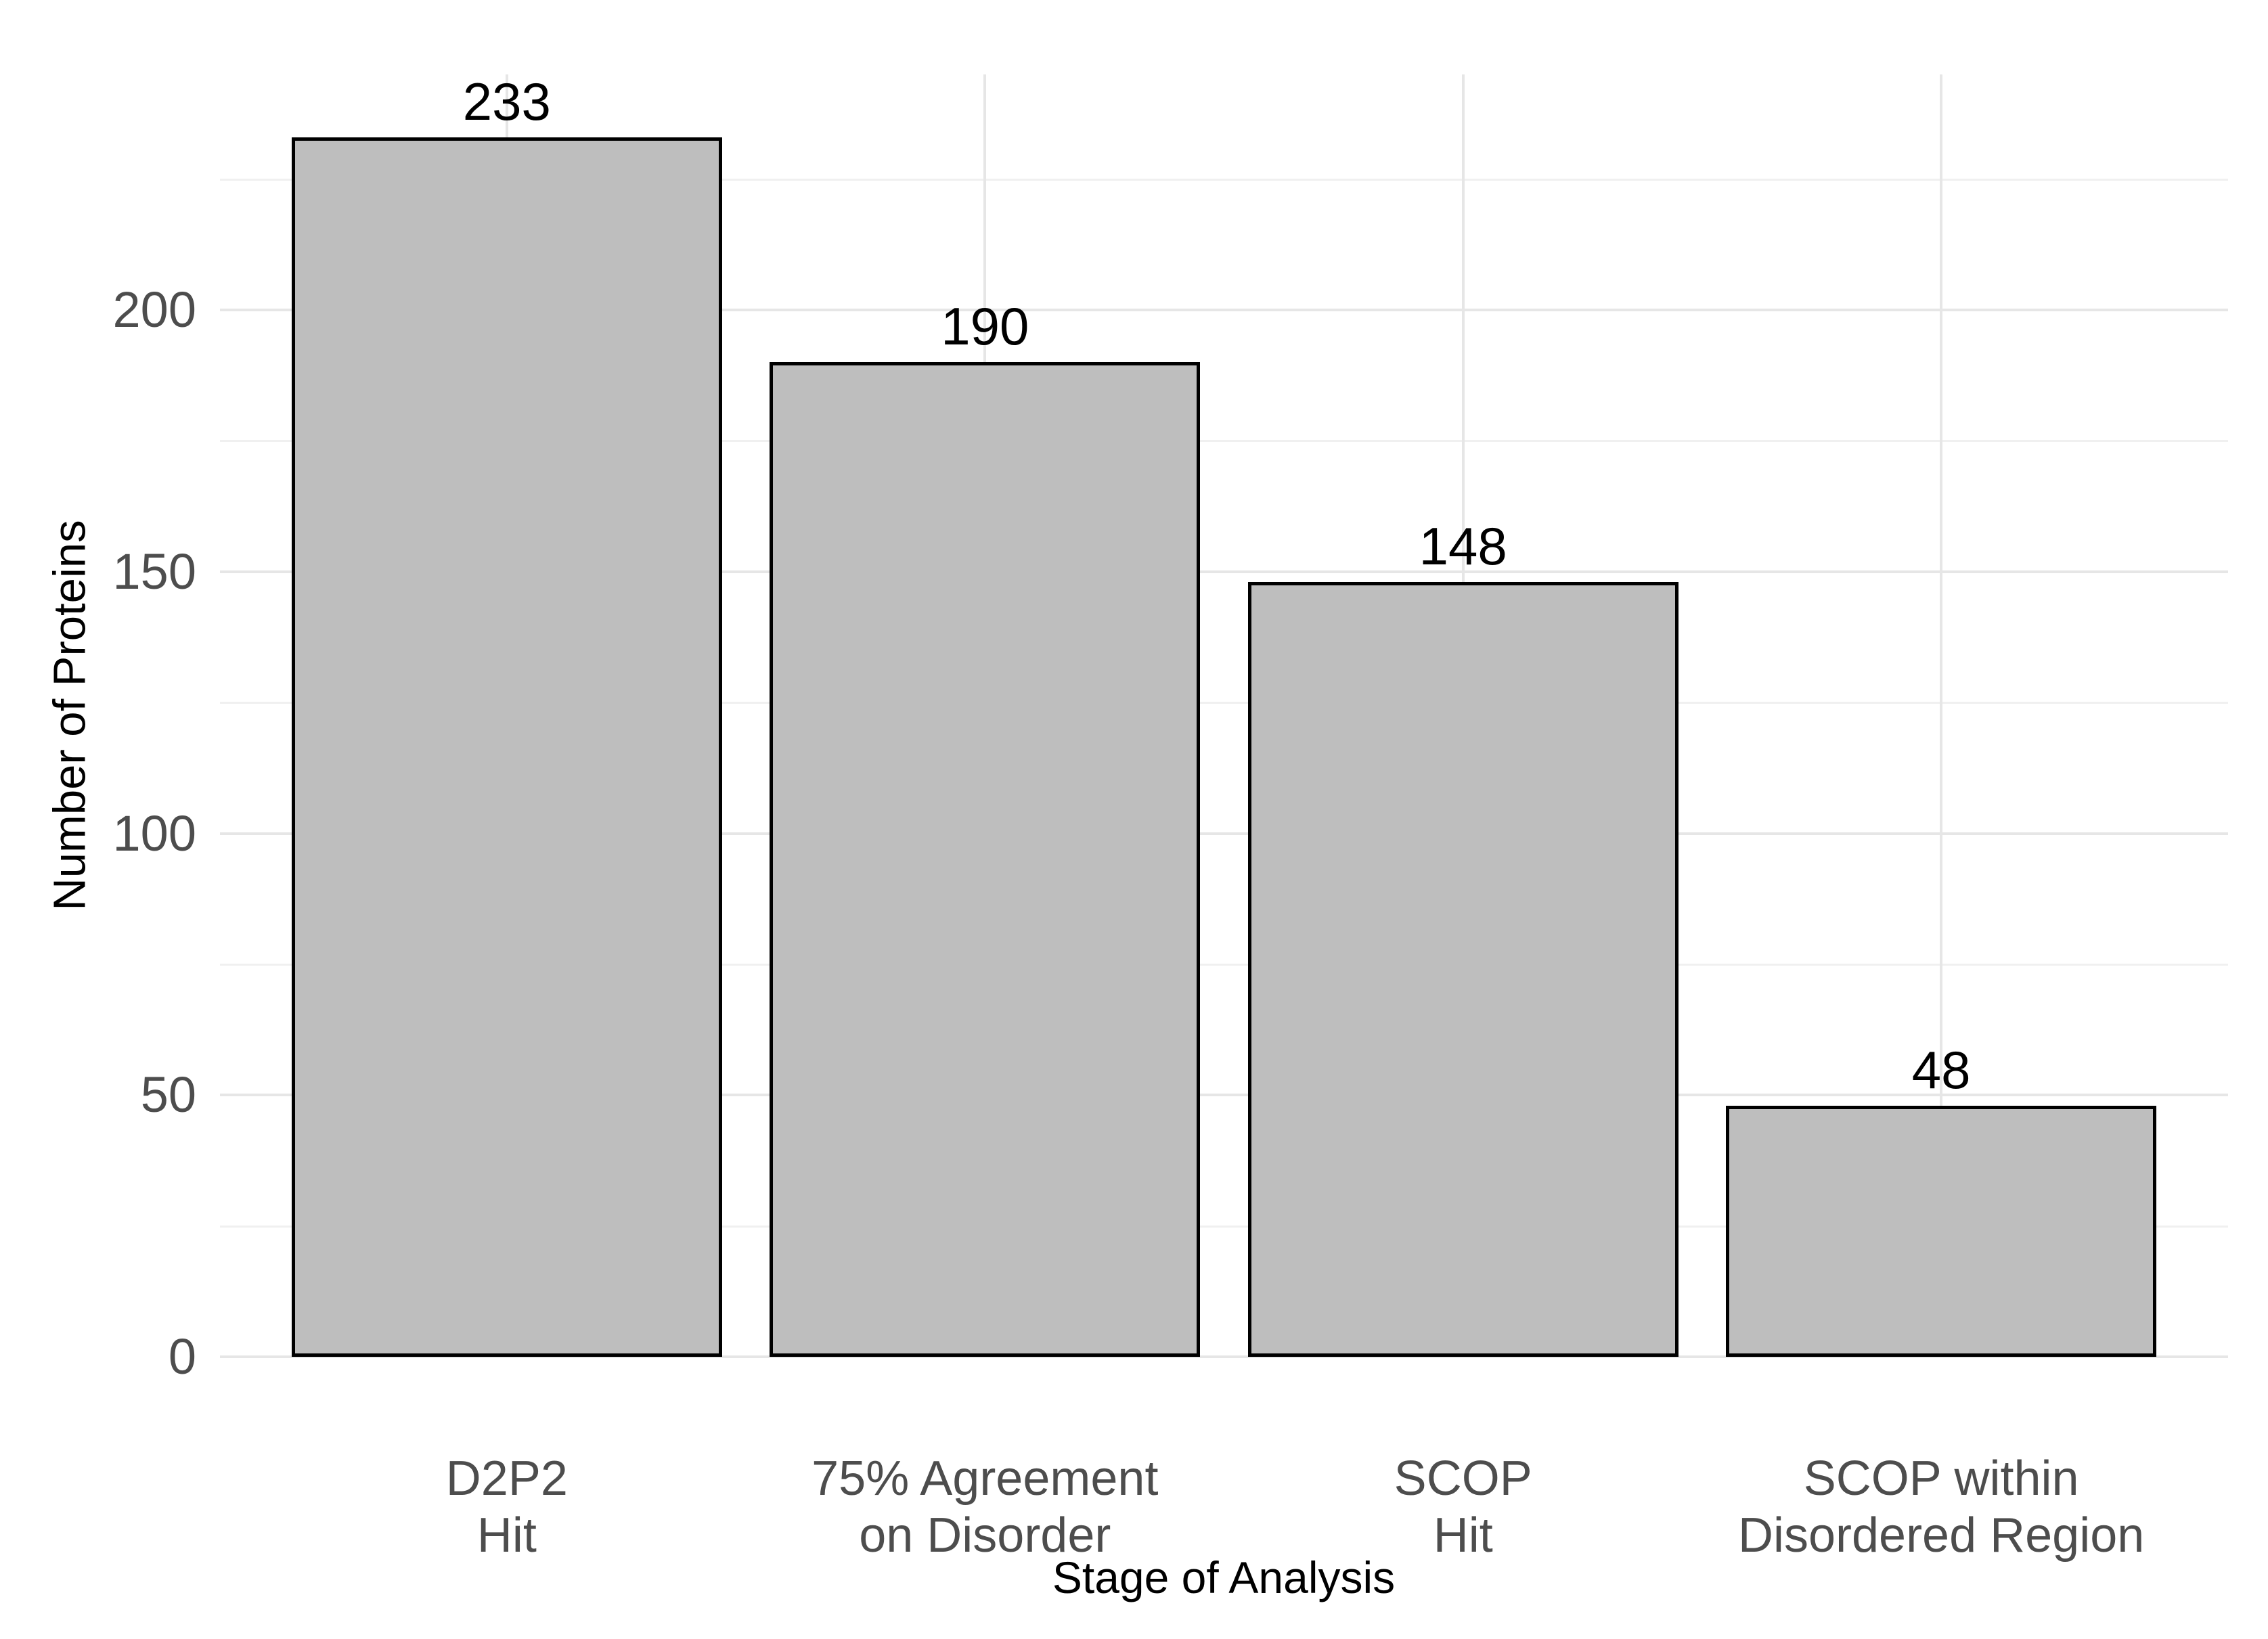 This screenshot has width=2268, height=1639. What do you see at coordinates (985, 326) in the screenshot?
I see `bar-value-label: 190` at bounding box center [985, 326].